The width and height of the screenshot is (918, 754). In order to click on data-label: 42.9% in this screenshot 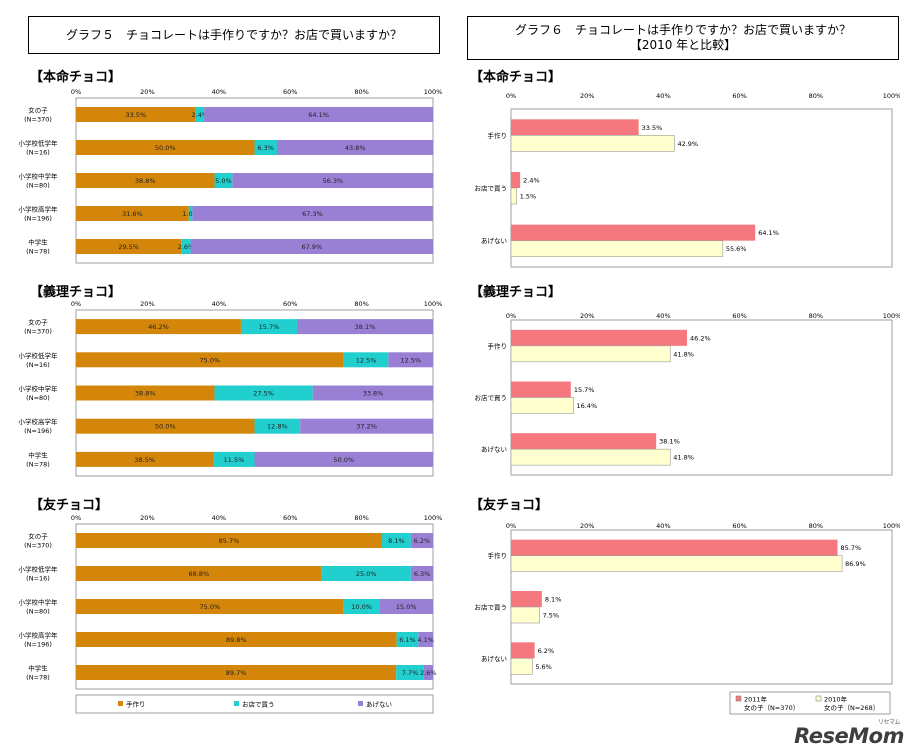, I will do `click(687, 144)`.